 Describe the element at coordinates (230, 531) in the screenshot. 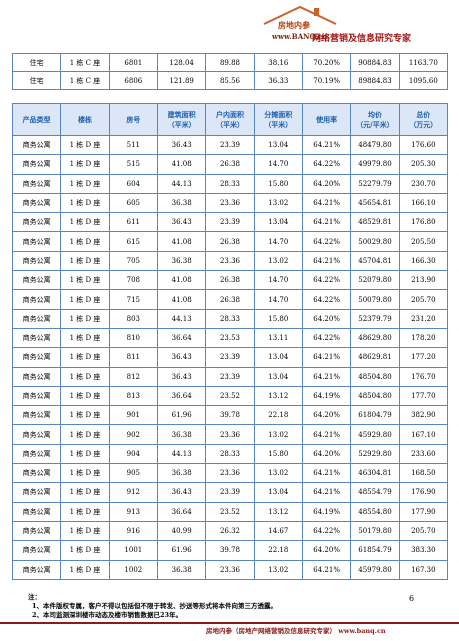

I see `table-cell: 26.32` at that location.